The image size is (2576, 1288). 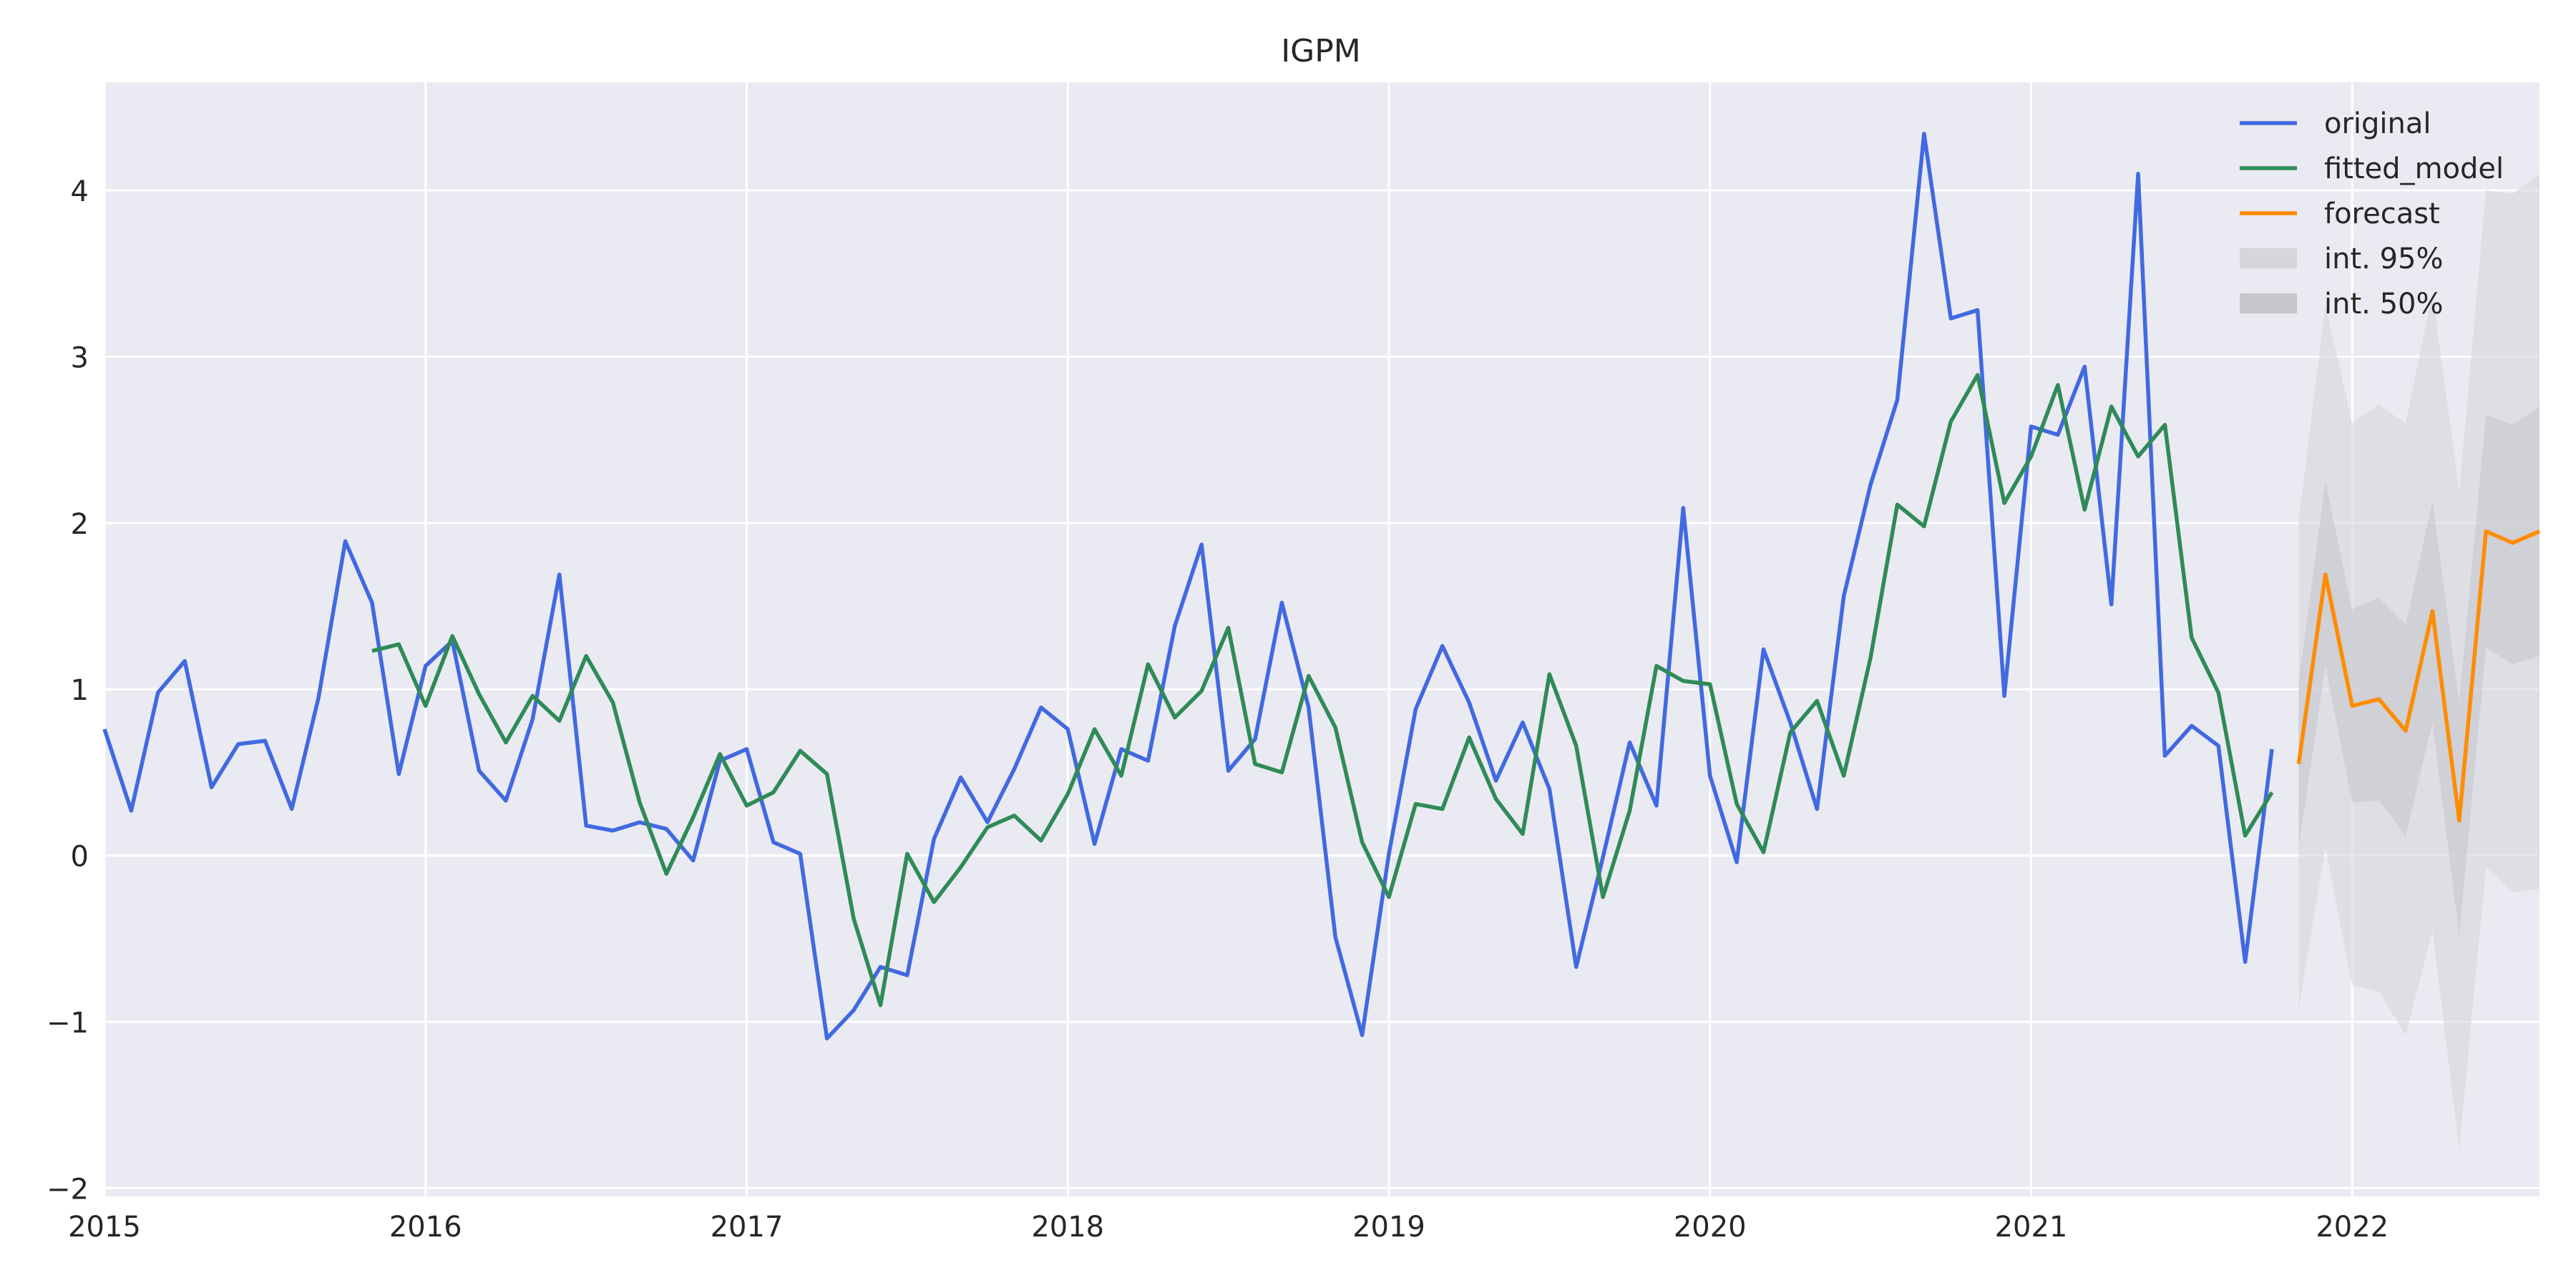 I want to click on x-tick-label: 2016, so click(x=425, y=1227).